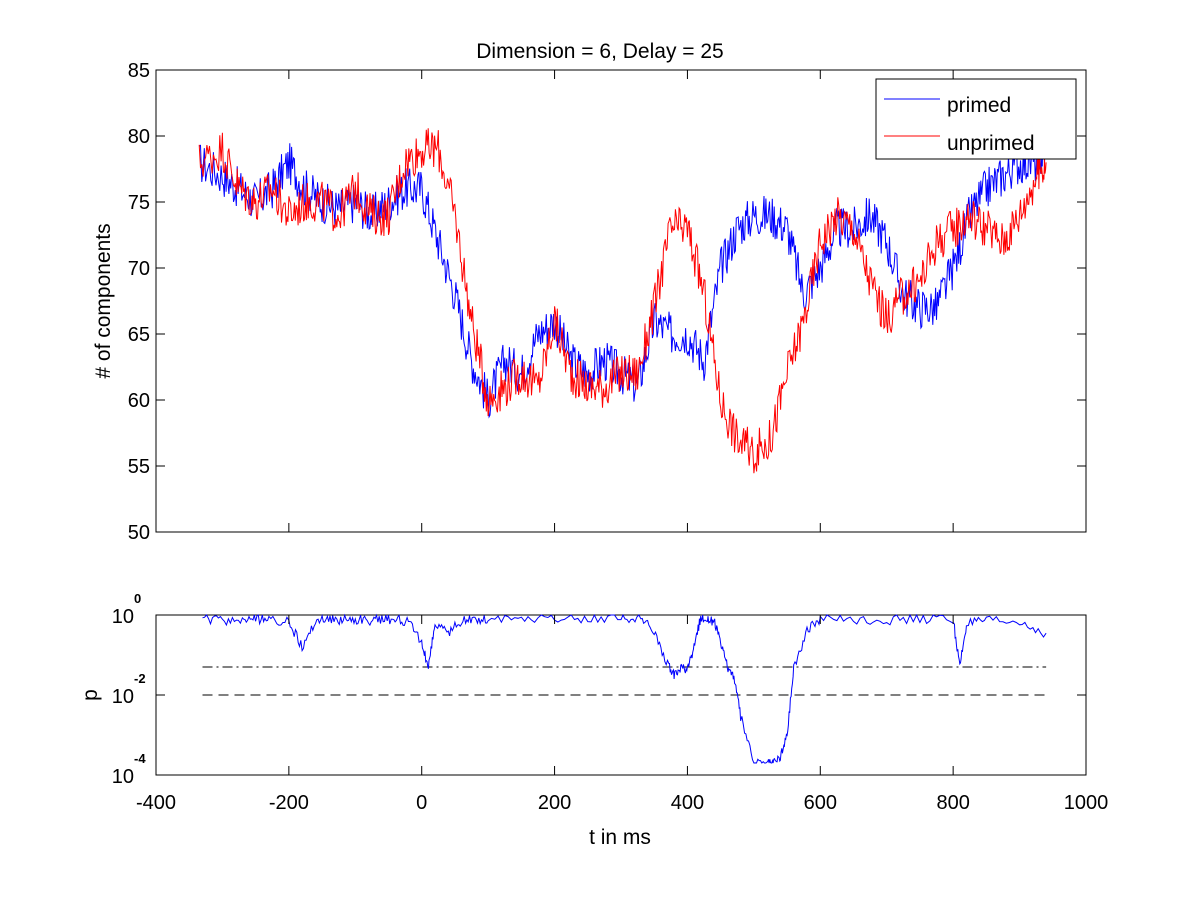  Describe the element at coordinates (139, 467) in the screenshot. I see `top-y-tick-label: 55` at that location.